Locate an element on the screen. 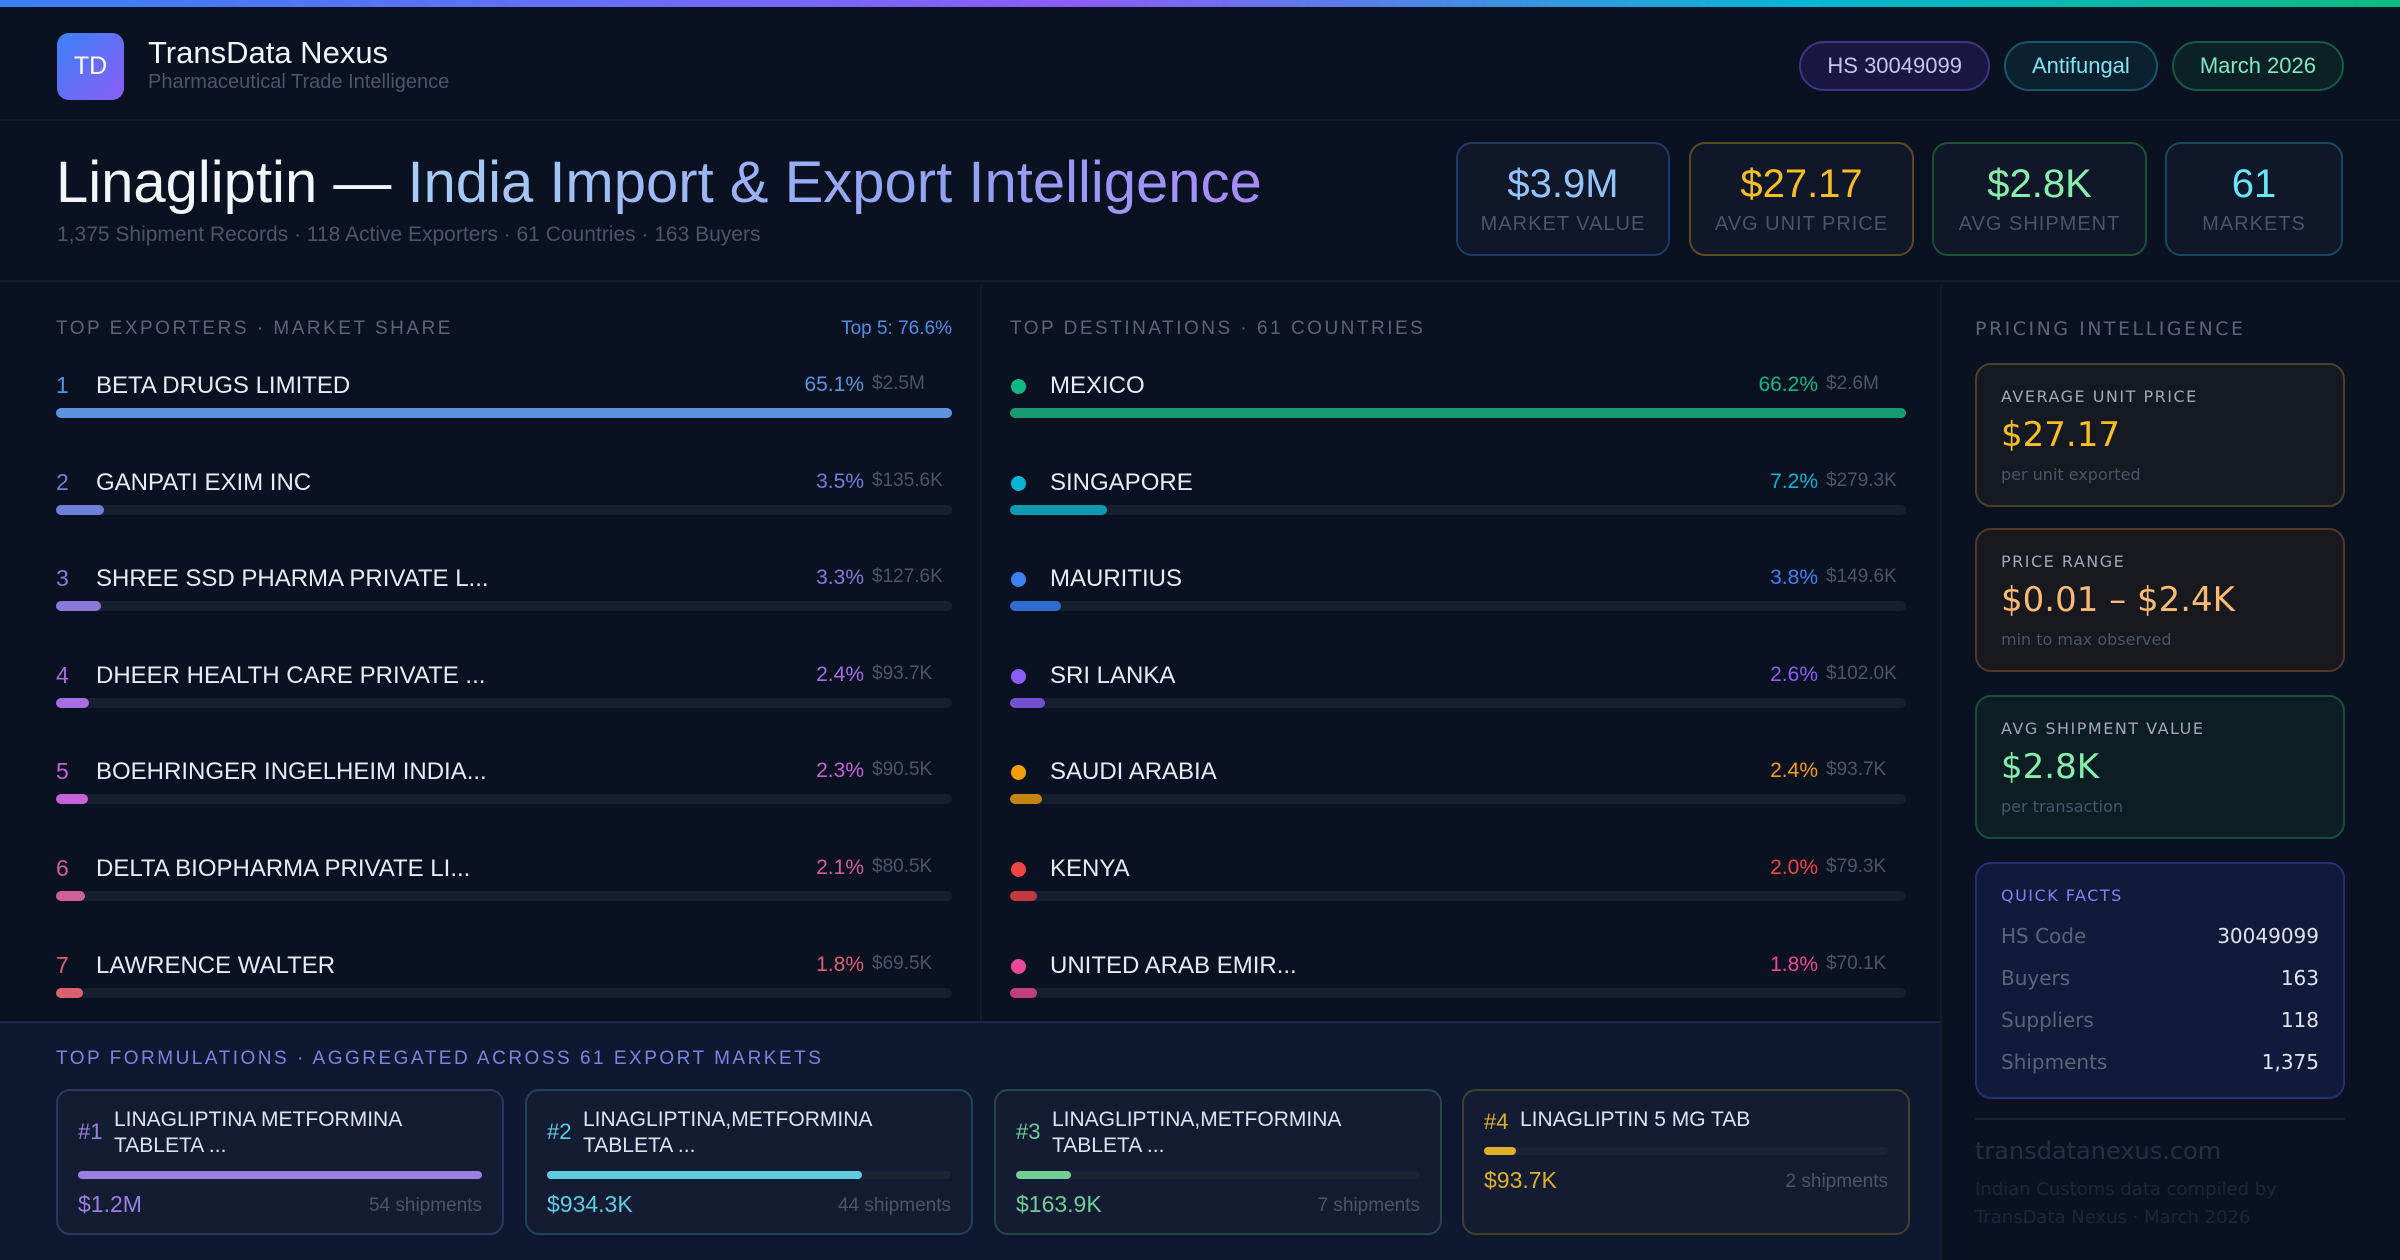  fact-label: HS Code is located at coordinates (2044, 936).